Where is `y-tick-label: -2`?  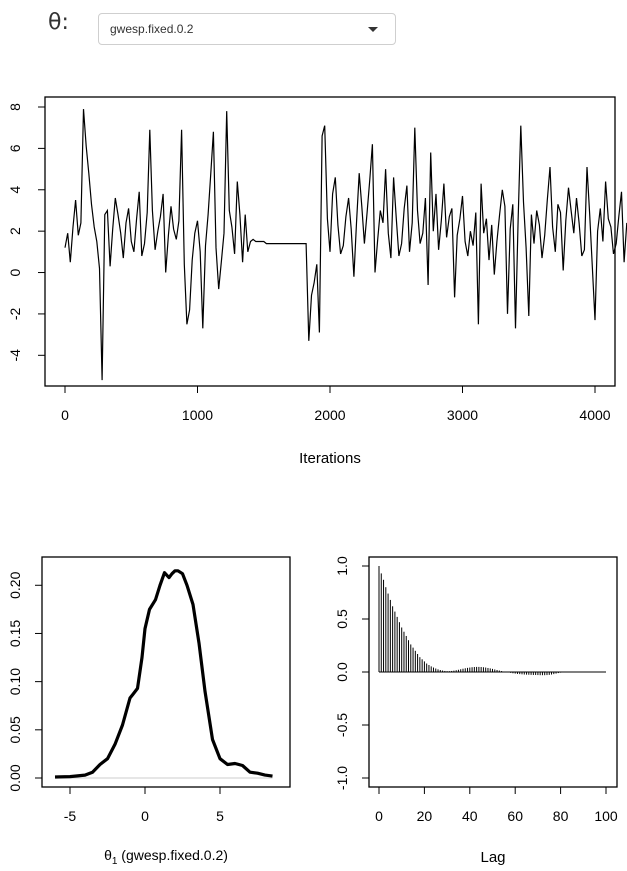
y-tick-label: -2 is located at coordinates (15, 313).